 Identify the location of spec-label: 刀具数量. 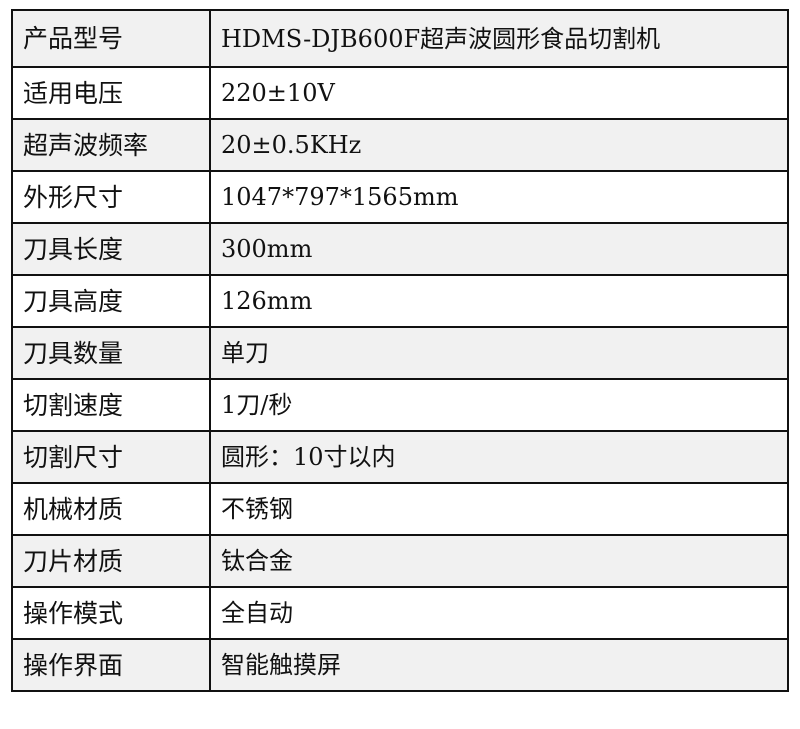
(111, 353).